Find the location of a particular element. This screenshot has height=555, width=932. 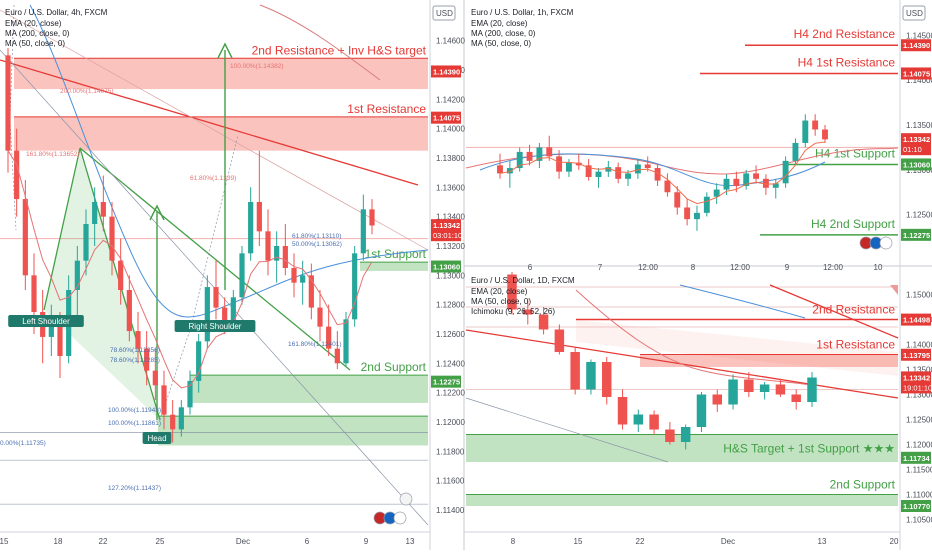

panel-1d-indicator: MA (50, close, 0) is located at coordinates (501, 301).